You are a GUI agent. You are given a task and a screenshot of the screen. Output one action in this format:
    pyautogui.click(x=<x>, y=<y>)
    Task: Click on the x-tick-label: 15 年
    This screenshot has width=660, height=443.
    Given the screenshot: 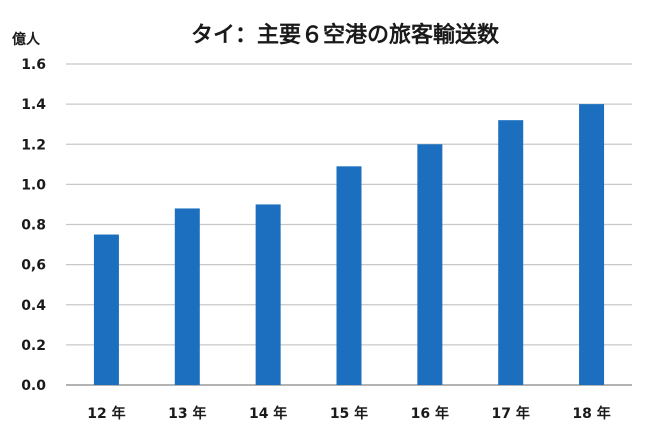 What is the action you would take?
    pyautogui.click(x=349, y=413)
    